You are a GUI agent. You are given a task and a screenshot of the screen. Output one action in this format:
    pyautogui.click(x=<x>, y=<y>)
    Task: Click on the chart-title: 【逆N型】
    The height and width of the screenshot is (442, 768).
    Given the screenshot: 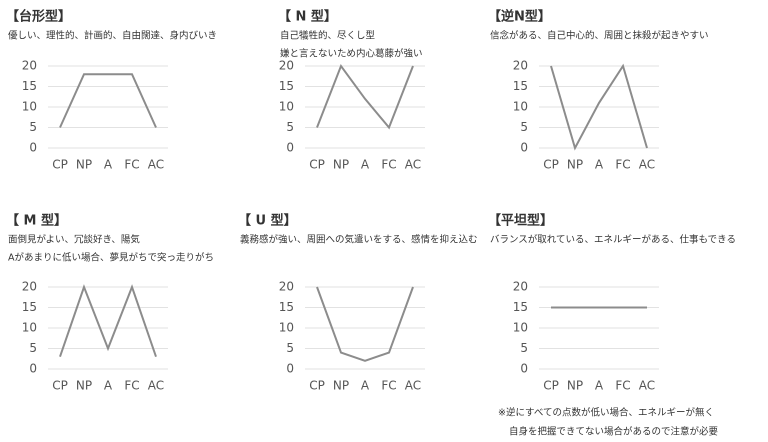 What is the action you would take?
    pyautogui.click(x=519, y=17)
    